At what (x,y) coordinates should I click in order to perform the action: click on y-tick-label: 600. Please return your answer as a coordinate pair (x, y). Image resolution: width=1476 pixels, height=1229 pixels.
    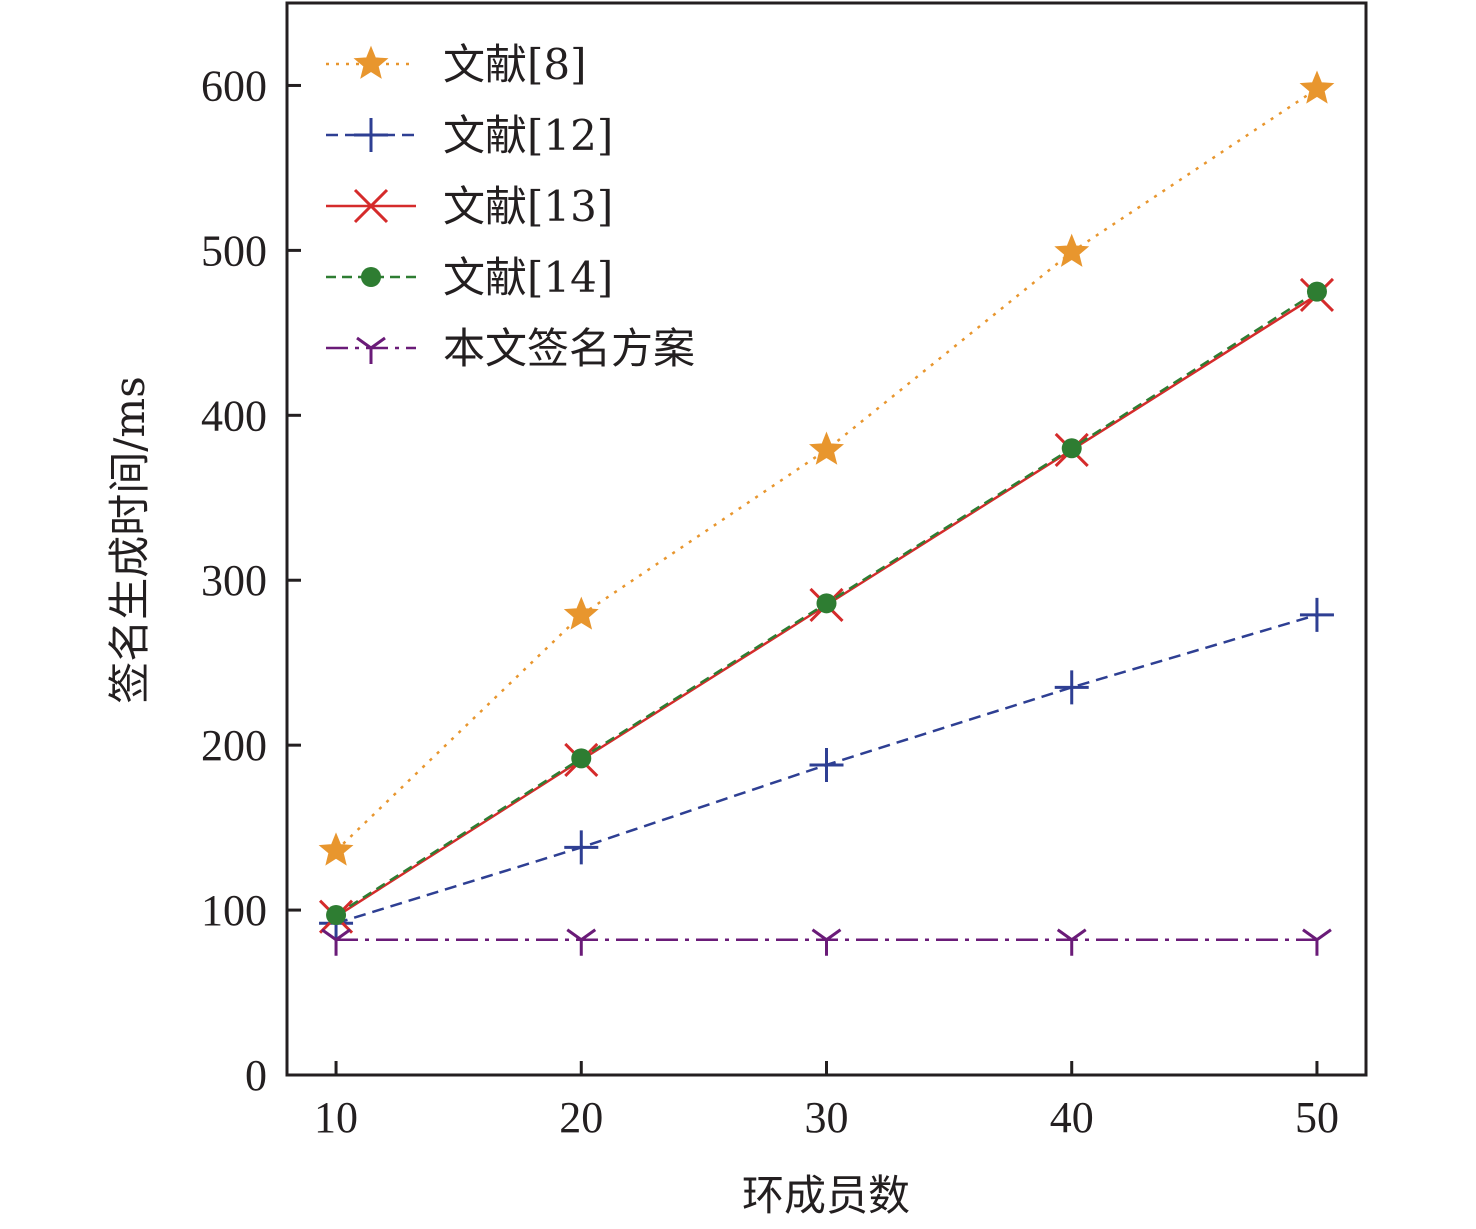
    Looking at the image, I should click on (234, 85).